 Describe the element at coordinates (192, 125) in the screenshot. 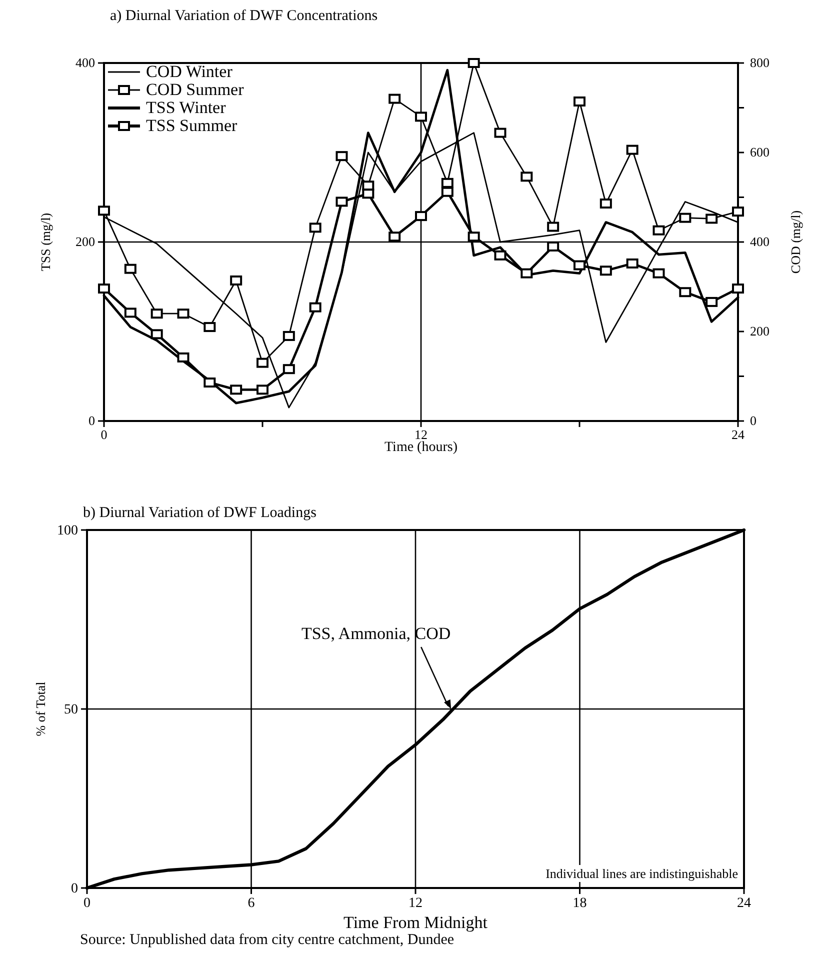

I see `legend-label: TSS Summer` at that location.